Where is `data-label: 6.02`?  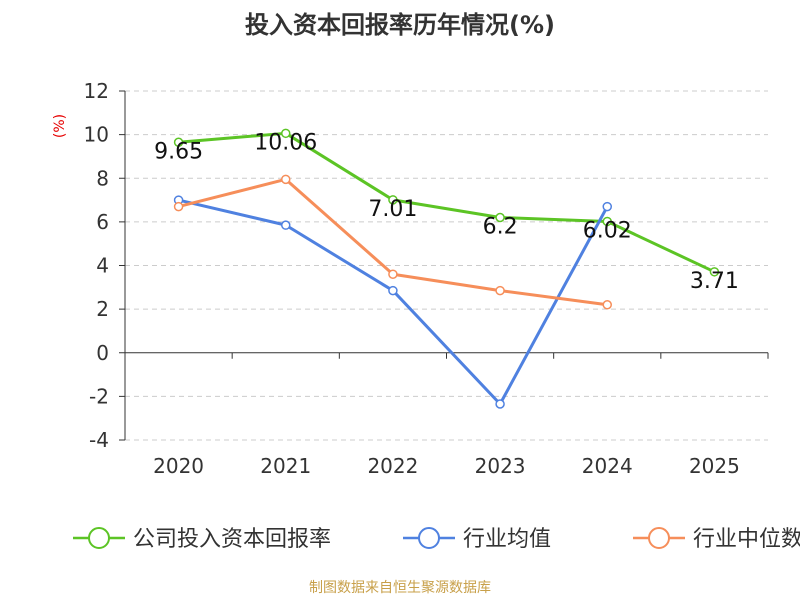 data-label: 6.02 is located at coordinates (607, 230).